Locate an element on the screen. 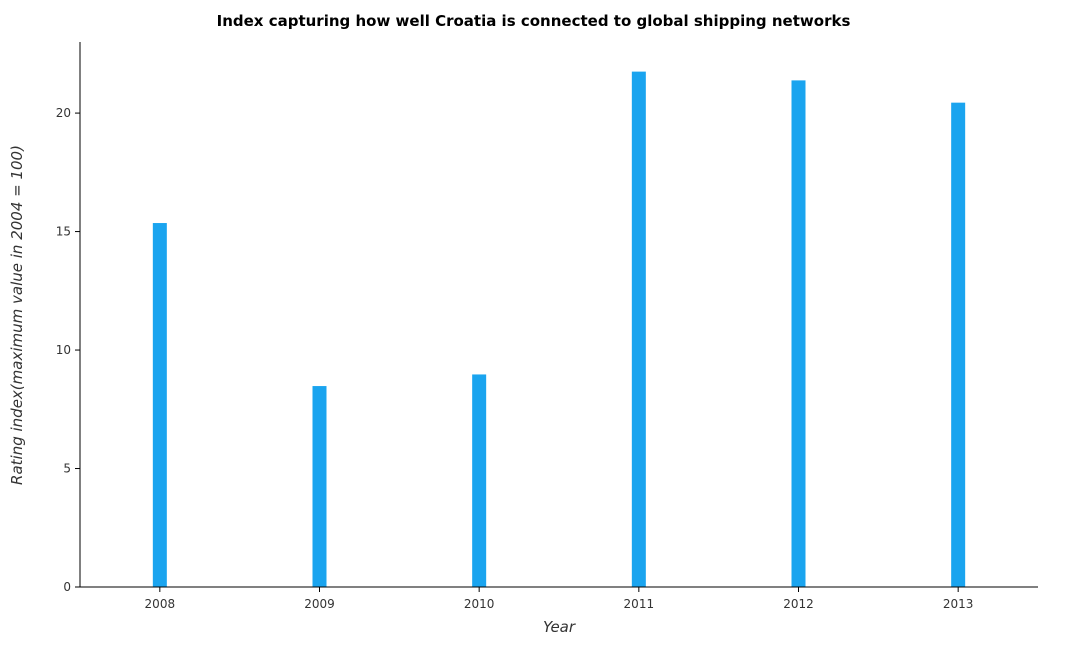  x-tick-label: 2009 is located at coordinates (319, 604).